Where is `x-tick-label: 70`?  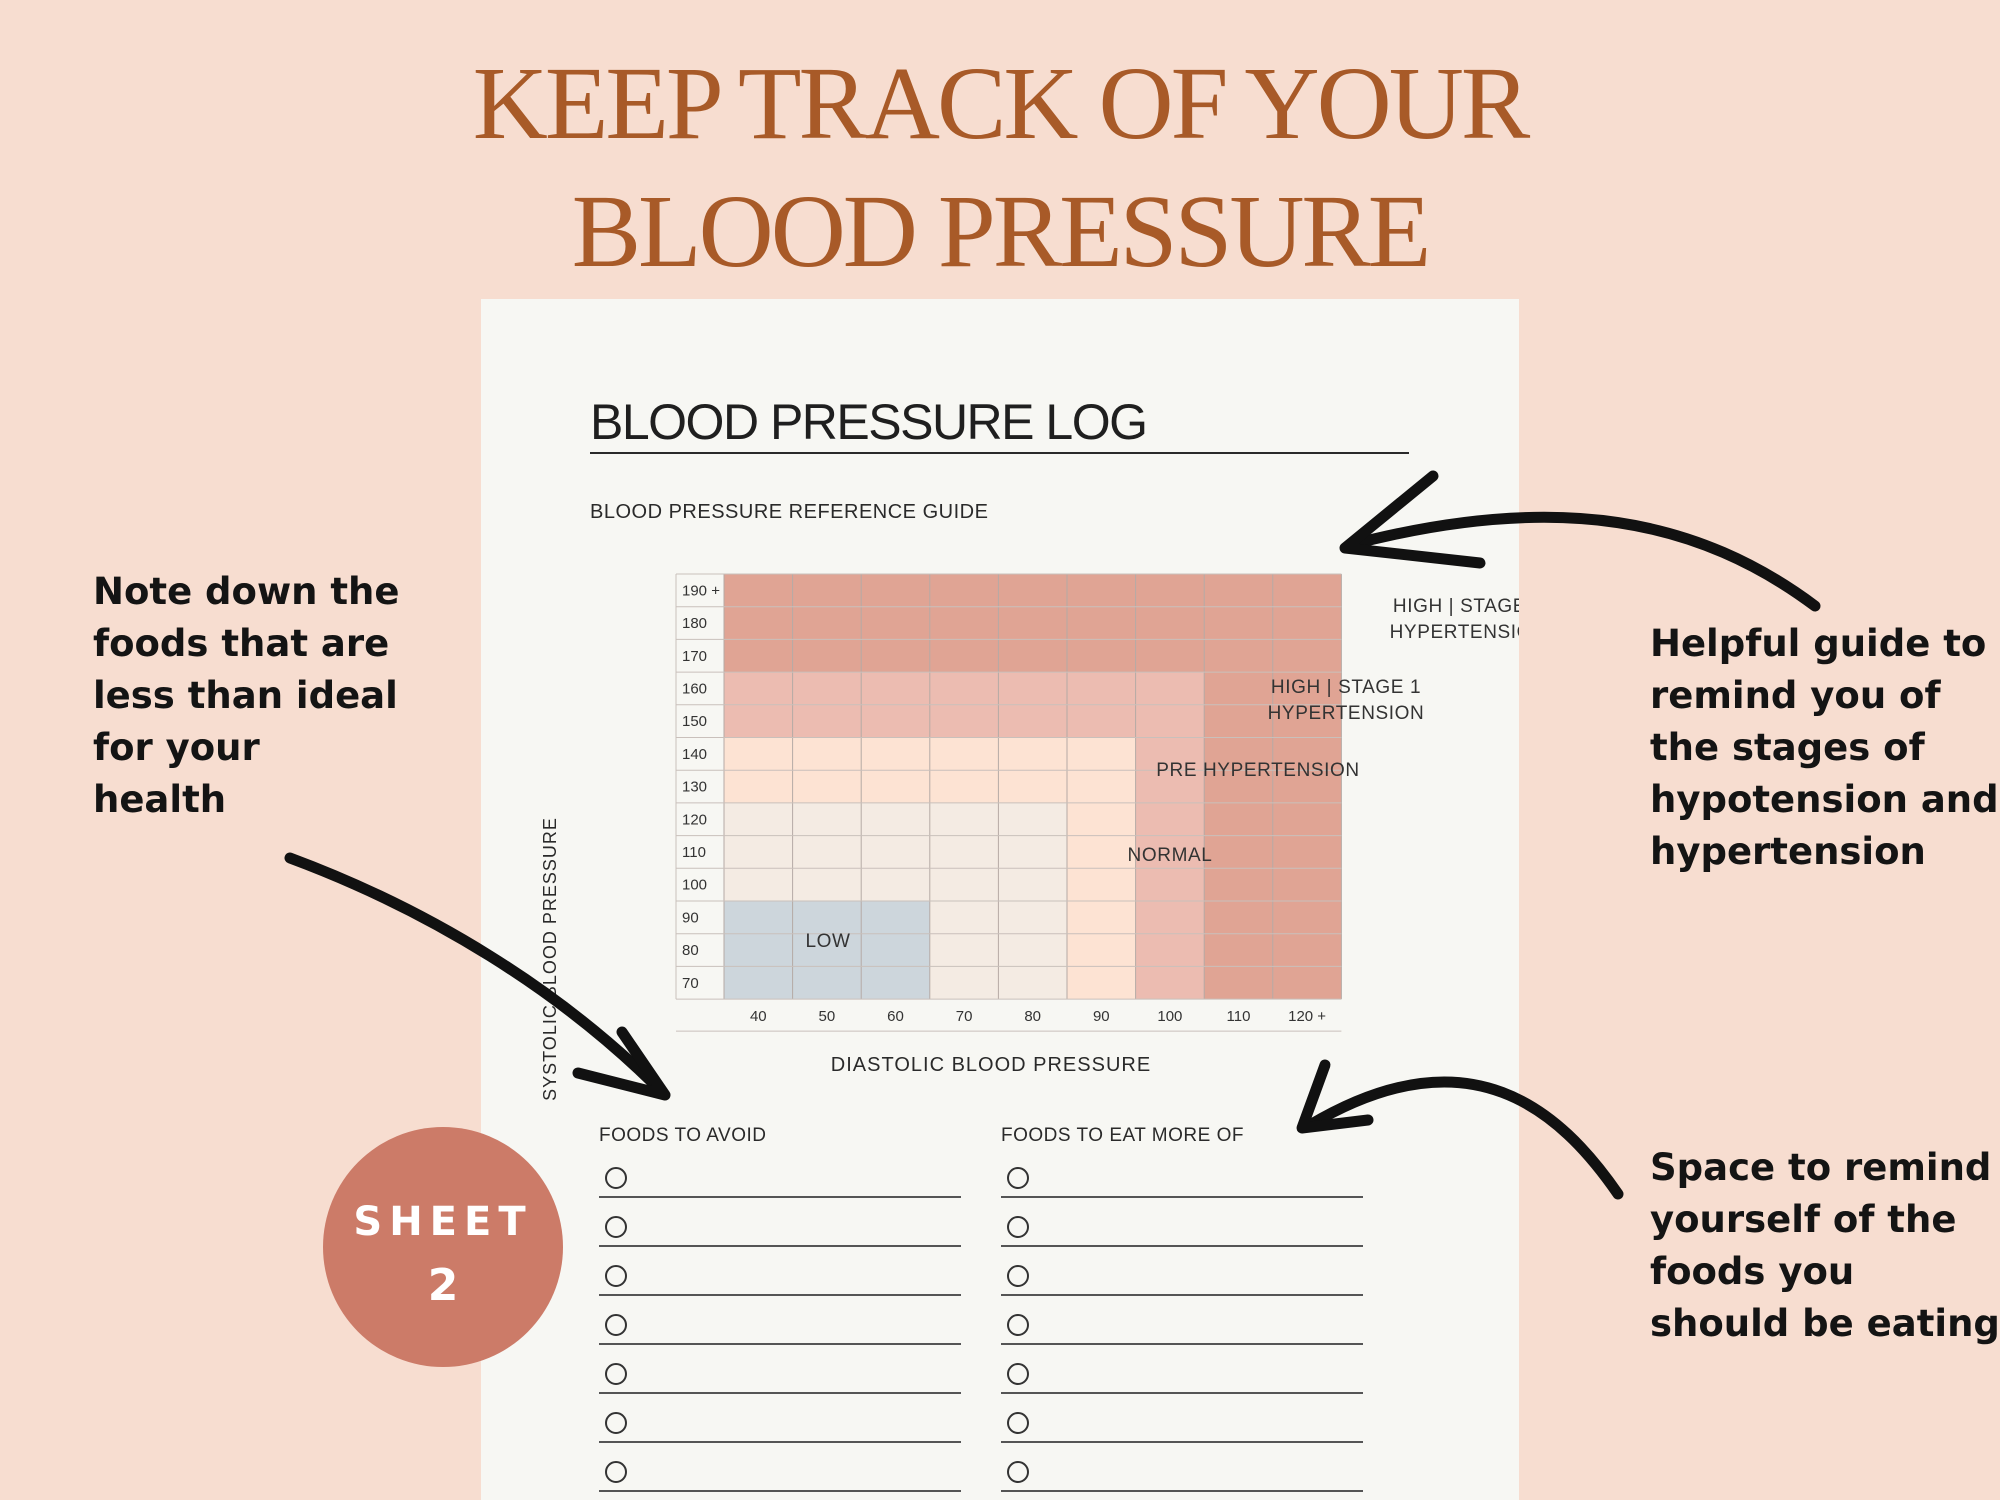 x-tick-label: 70 is located at coordinates (964, 1016).